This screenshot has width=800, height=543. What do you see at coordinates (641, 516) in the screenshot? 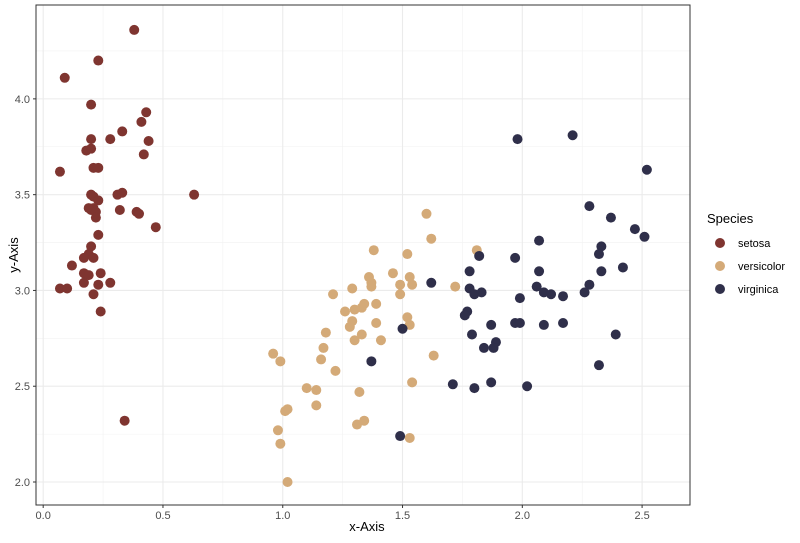
I see `x-tick-label: 2.5` at bounding box center [641, 516].